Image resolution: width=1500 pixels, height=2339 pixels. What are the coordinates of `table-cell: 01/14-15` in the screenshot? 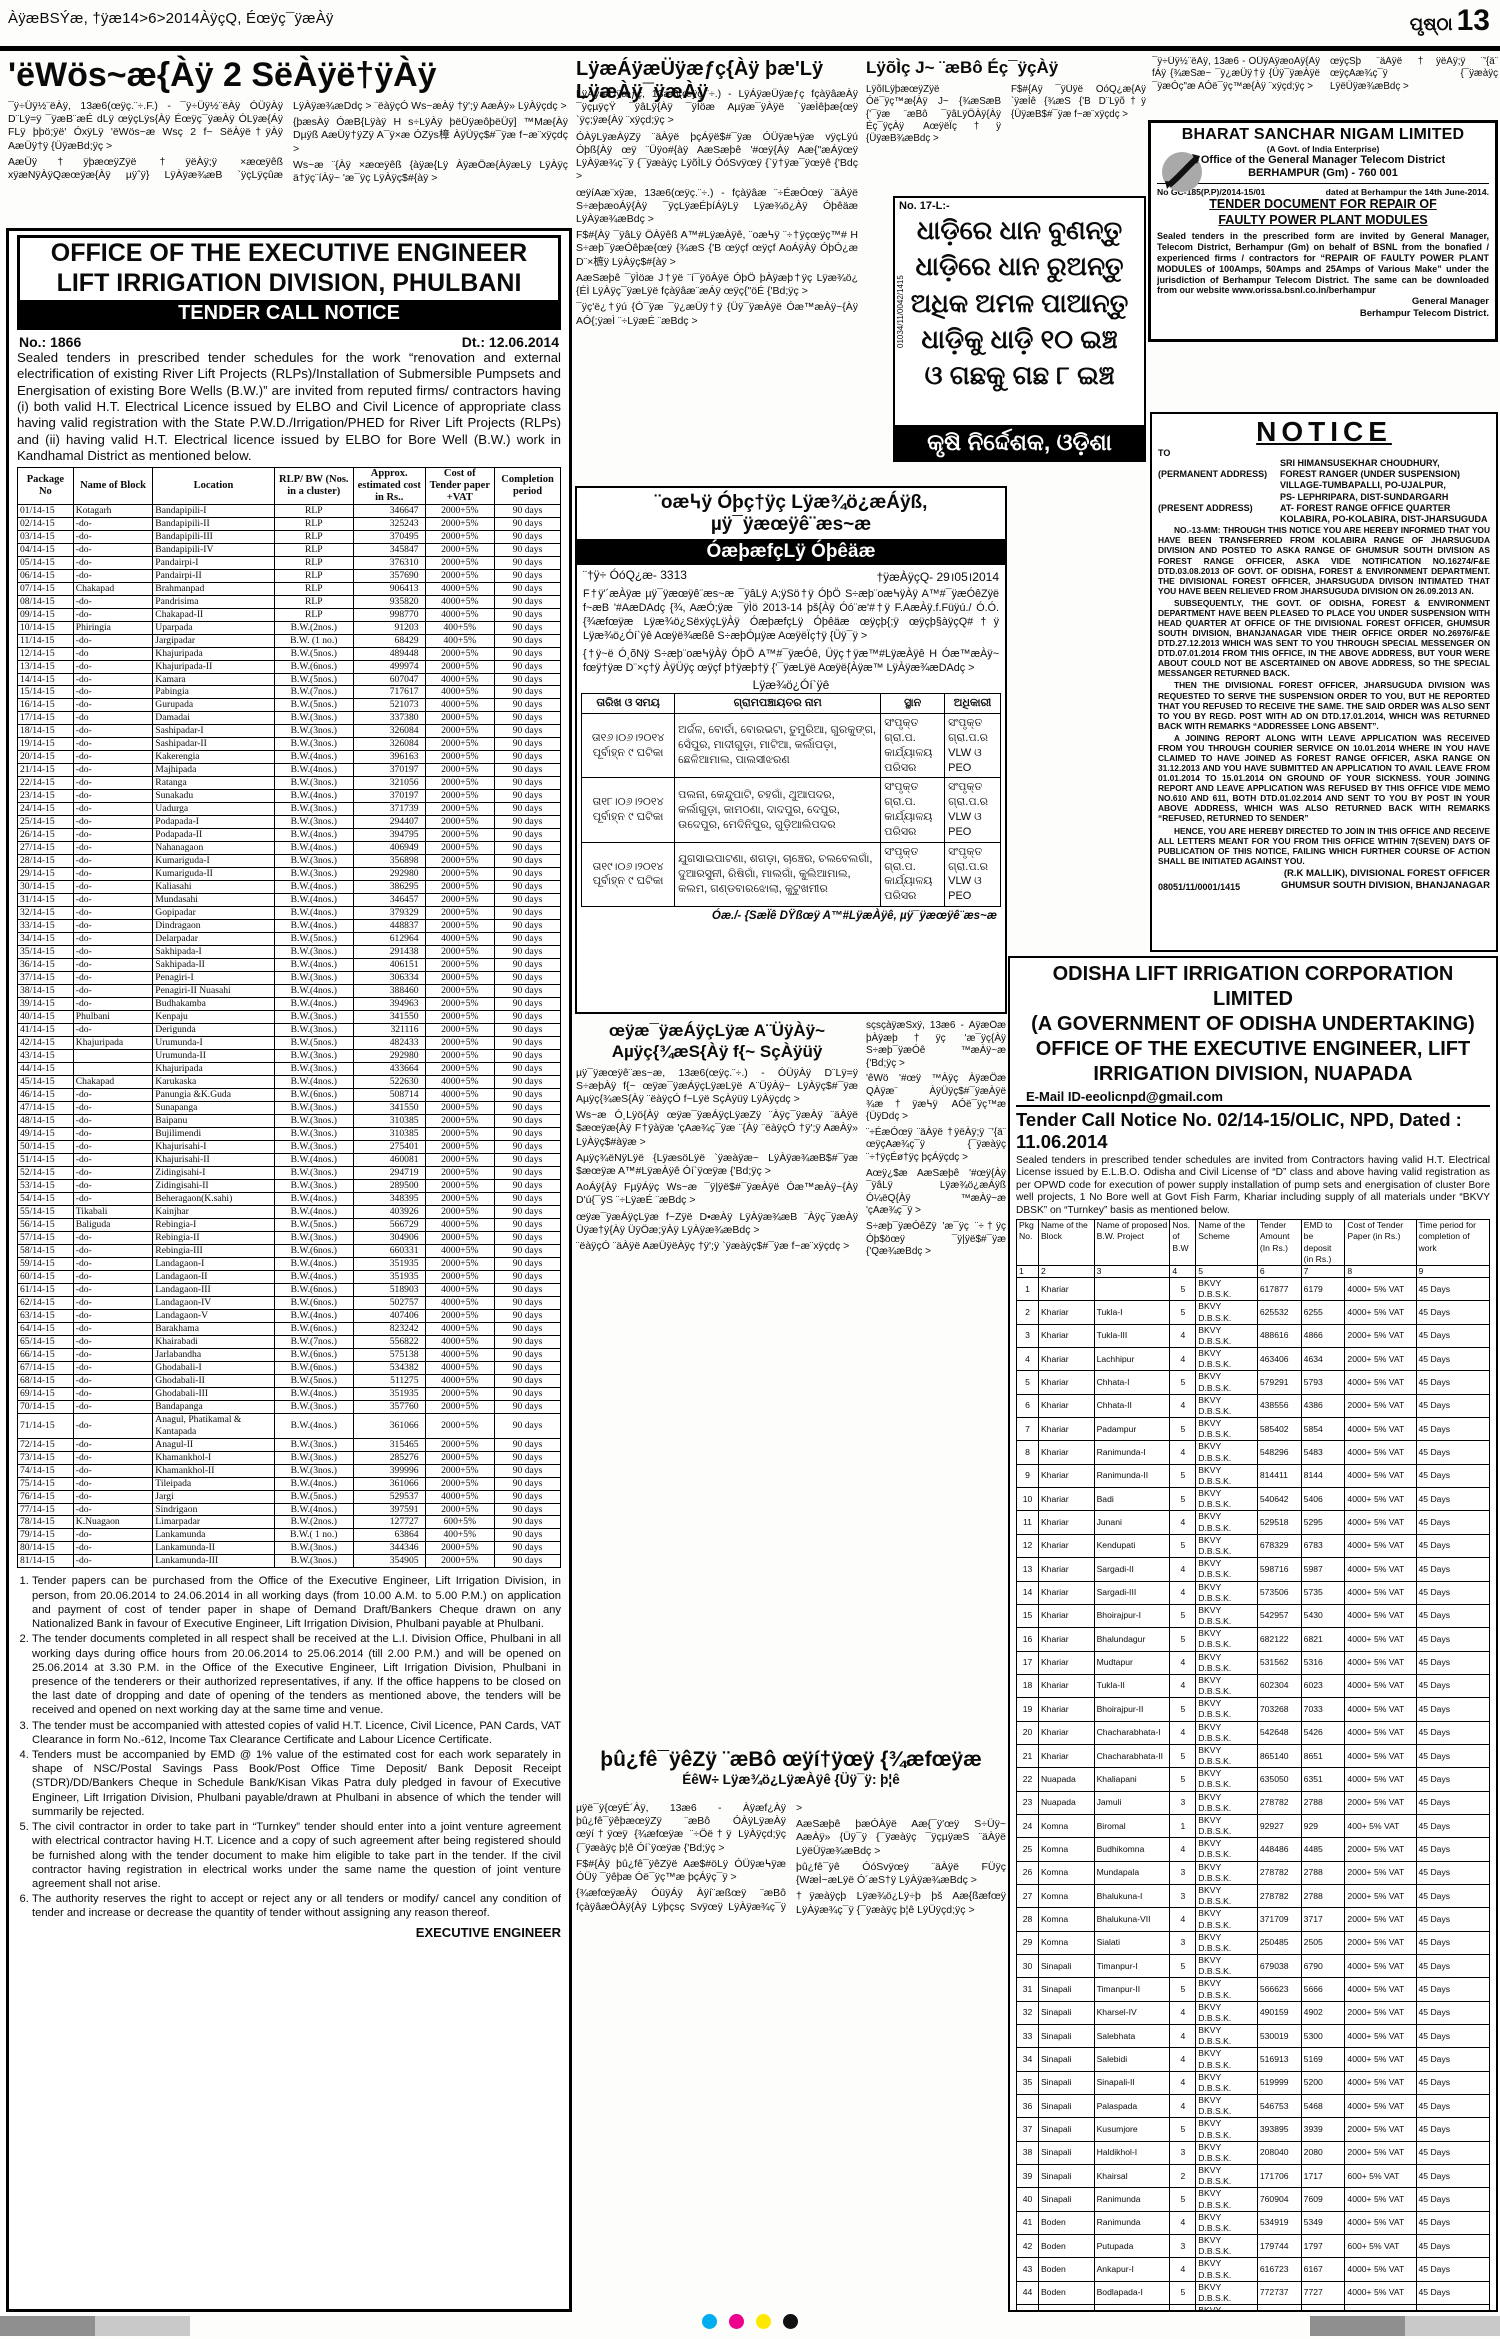 It's located at (45, 510).